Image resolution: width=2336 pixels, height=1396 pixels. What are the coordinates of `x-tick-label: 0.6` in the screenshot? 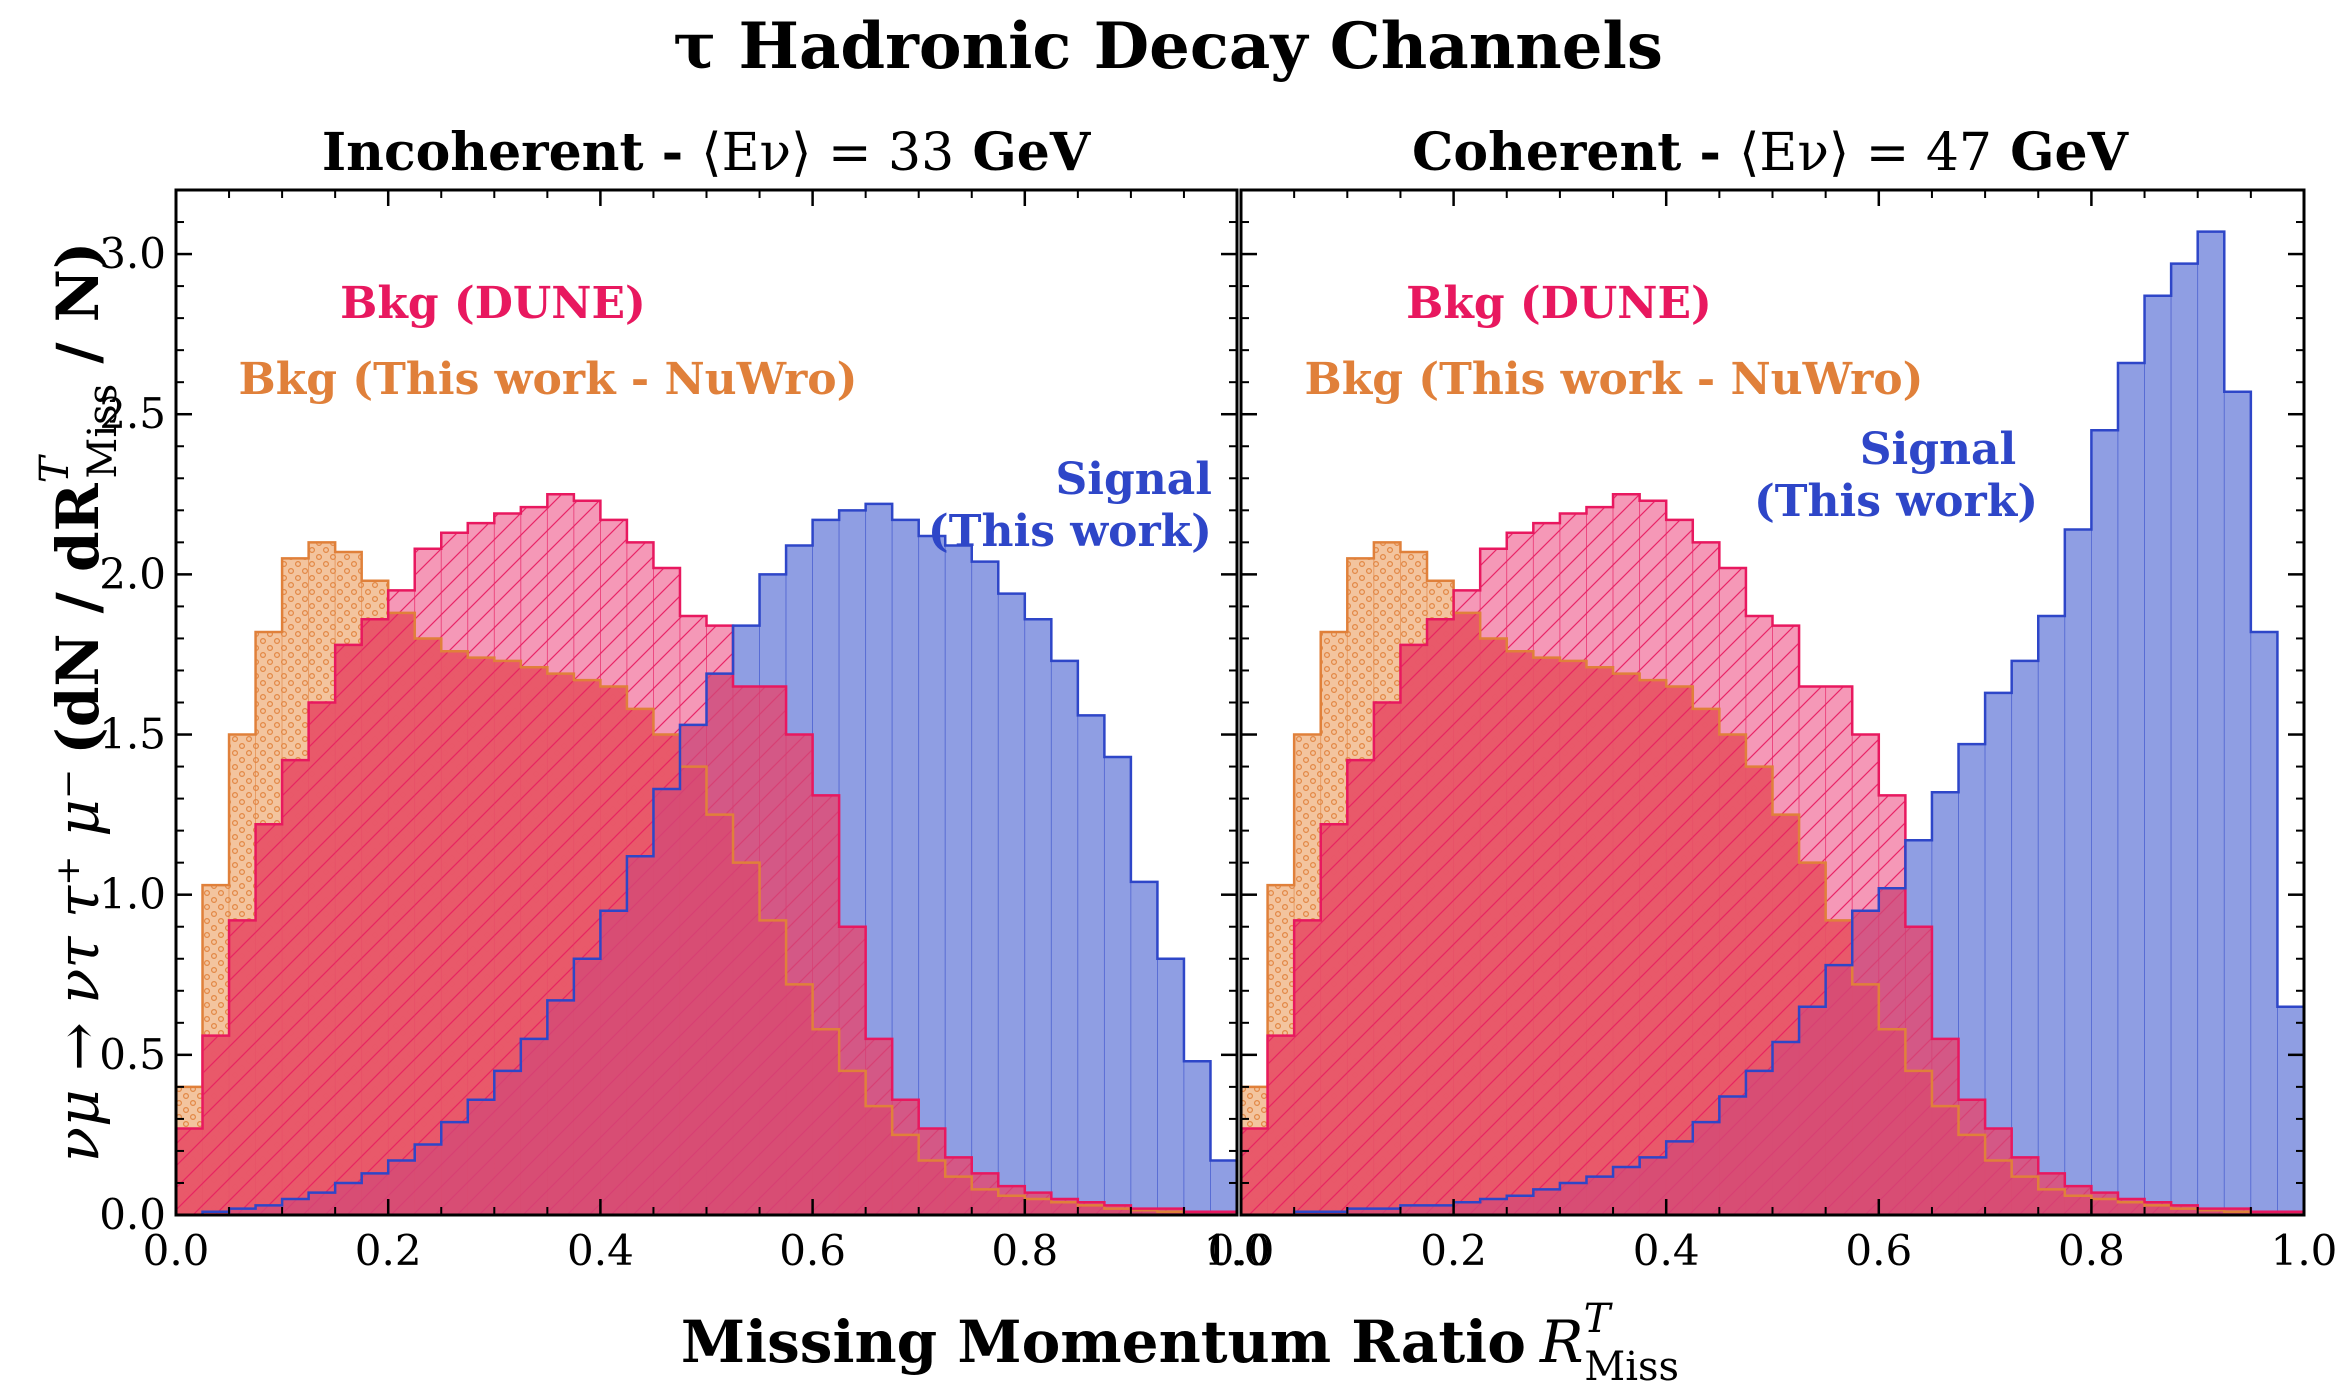 It's located at (812, 1250).